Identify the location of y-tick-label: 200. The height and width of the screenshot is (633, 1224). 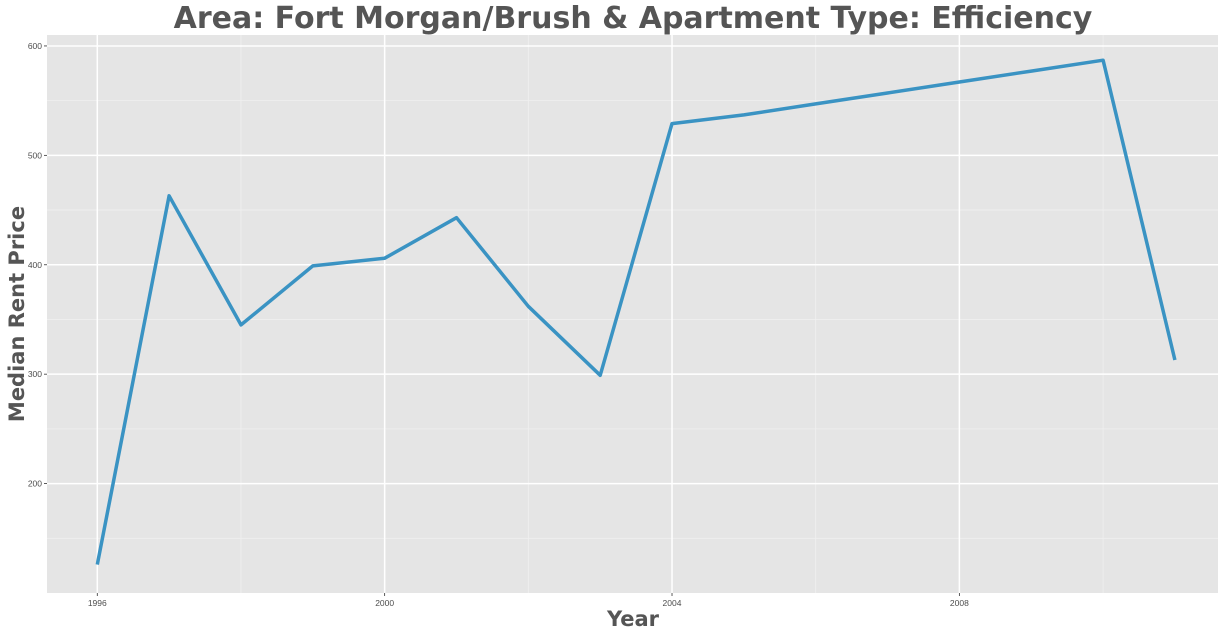
(35, 484).